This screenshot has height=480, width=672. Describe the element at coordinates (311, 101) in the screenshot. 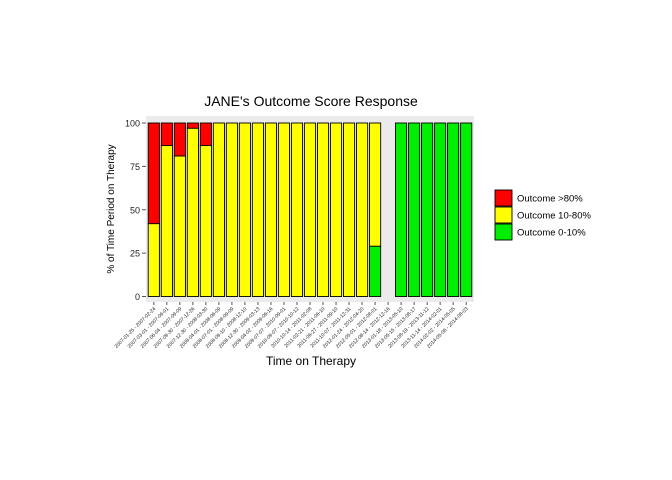

I see `chart-title: JANE's Outcome Score Response` at that location.